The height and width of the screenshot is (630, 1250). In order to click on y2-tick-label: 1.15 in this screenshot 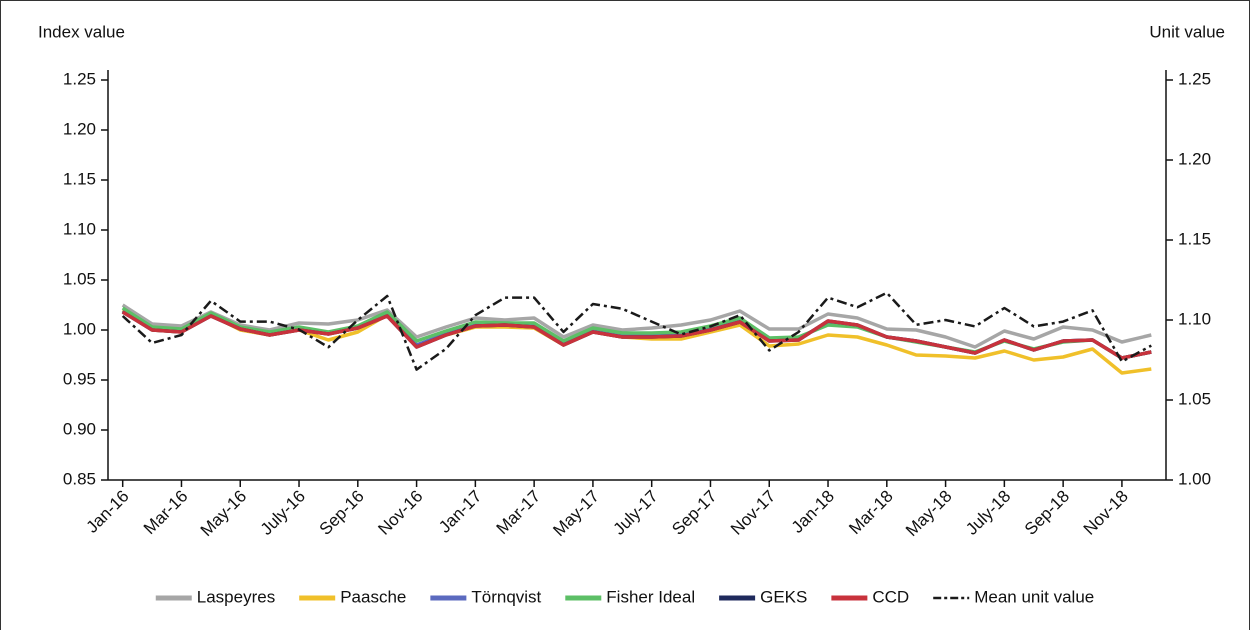, I will do `click(1194, 238)`.